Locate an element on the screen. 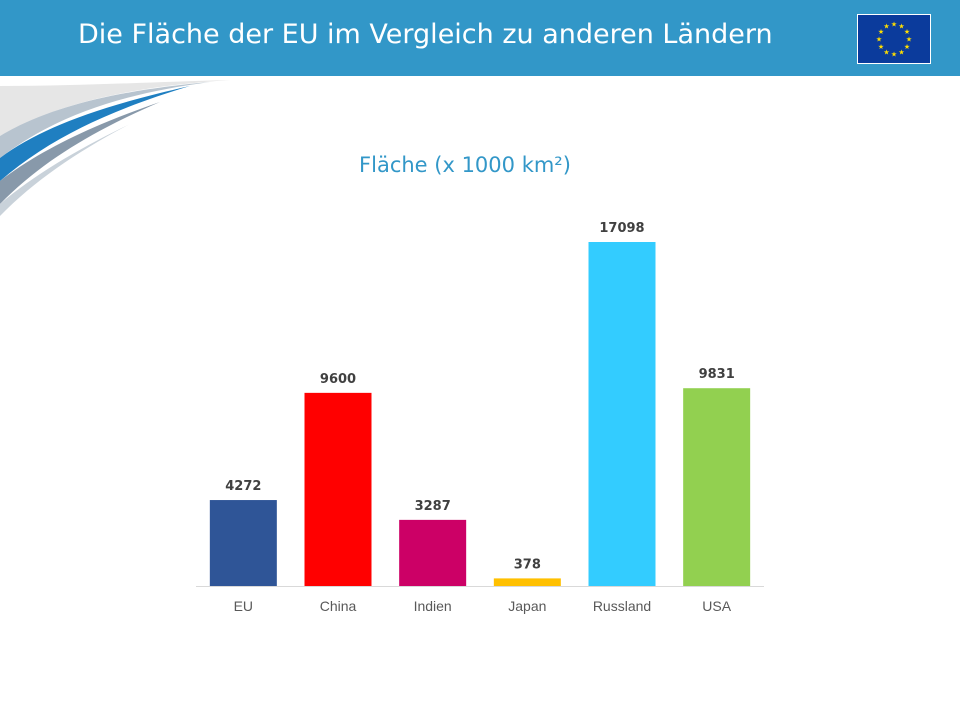 The width and height of the screenshot is (960, 720). data-label-usa: 9831 is located at coordinates (717, 374).